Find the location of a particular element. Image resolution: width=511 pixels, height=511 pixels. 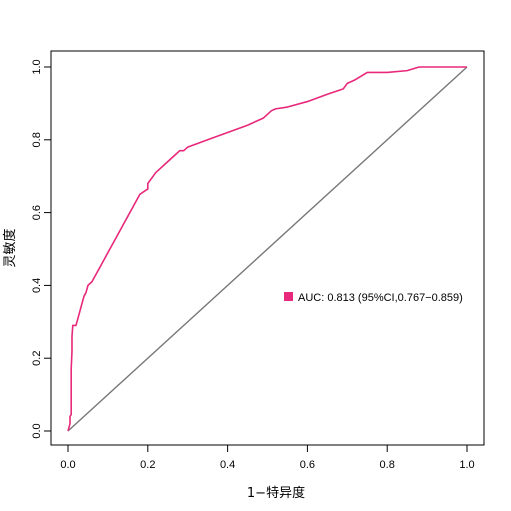

legend: AUC: 0.813 (95%CI,0.767−0.859) is located at coordinates (373, 298).